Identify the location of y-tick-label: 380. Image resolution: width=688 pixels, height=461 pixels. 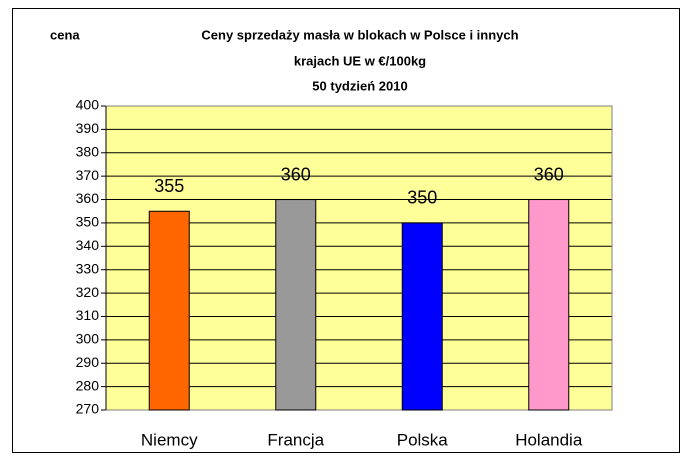
(88, 151).